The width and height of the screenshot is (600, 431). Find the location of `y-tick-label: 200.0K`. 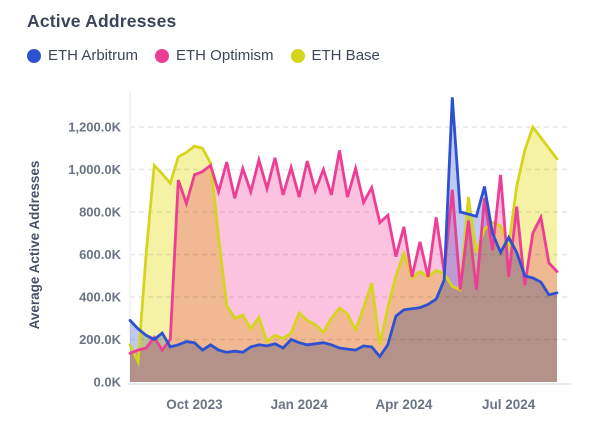

y-tick-label: 200.0K is located at coordinates (100, 339).